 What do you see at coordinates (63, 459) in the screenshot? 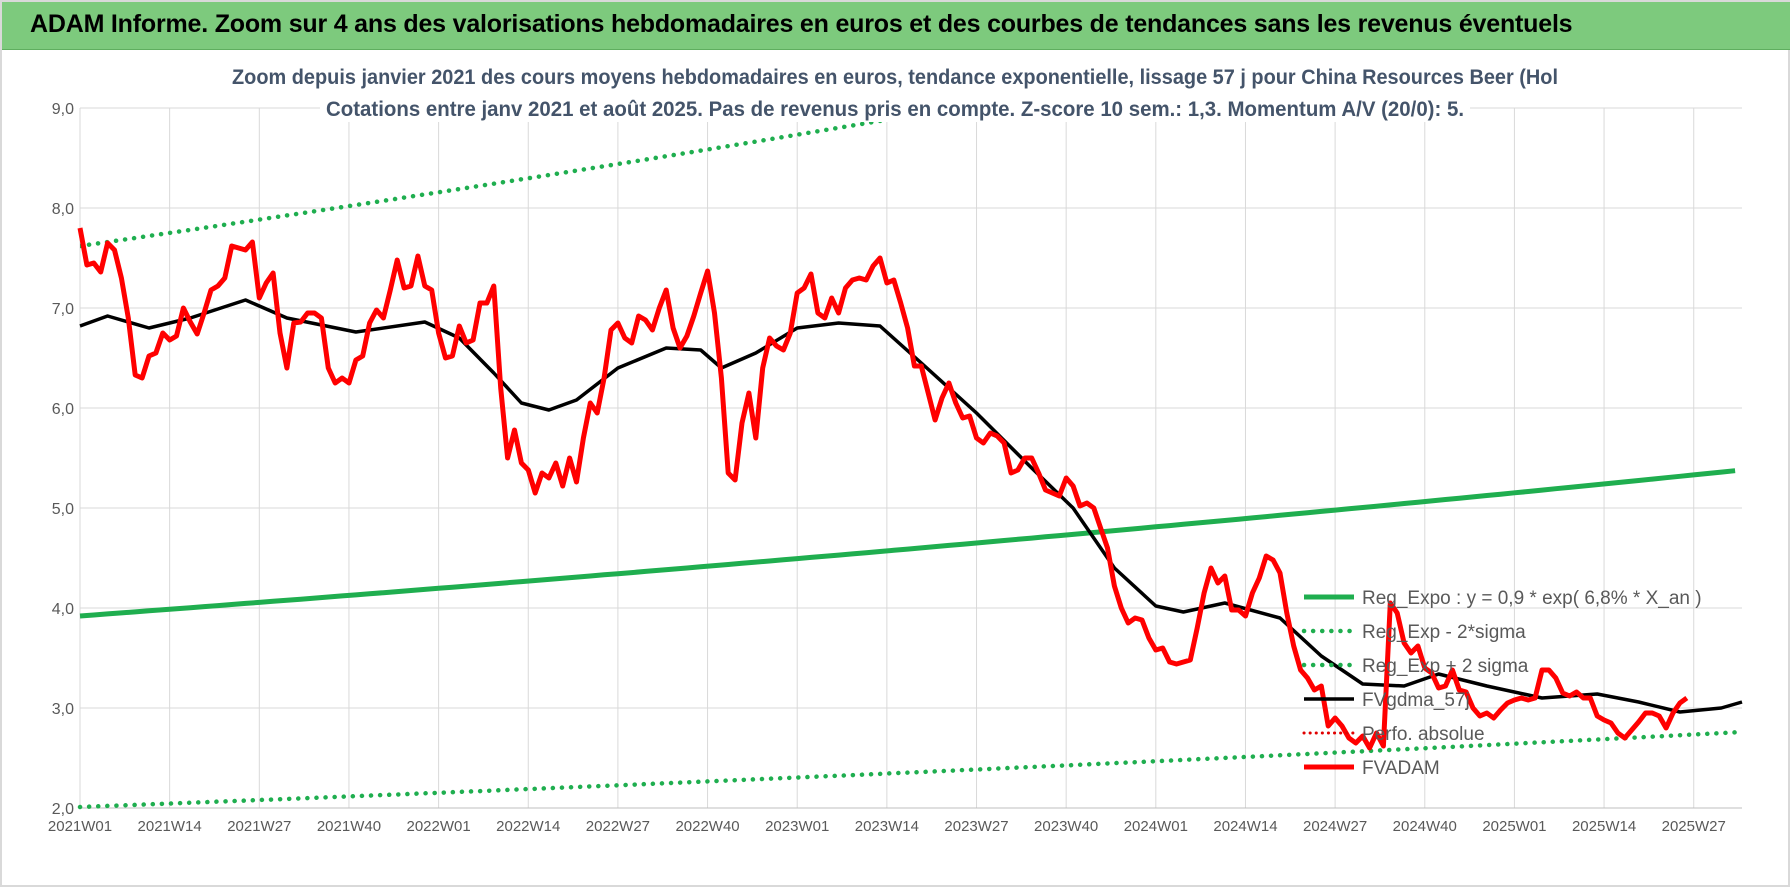
I see `y-axis: 2,0 3,0 4,0 5,0 6,0 7,0 8,0 9,0` at bounding box center [63, 459].